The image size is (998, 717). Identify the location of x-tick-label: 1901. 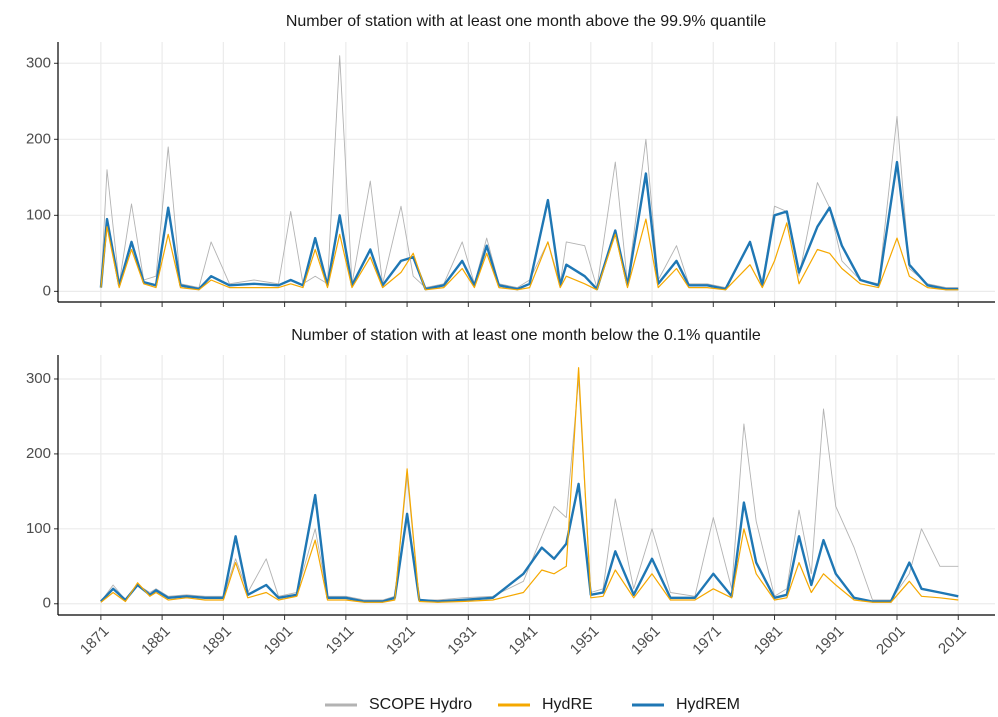
(279, 641).